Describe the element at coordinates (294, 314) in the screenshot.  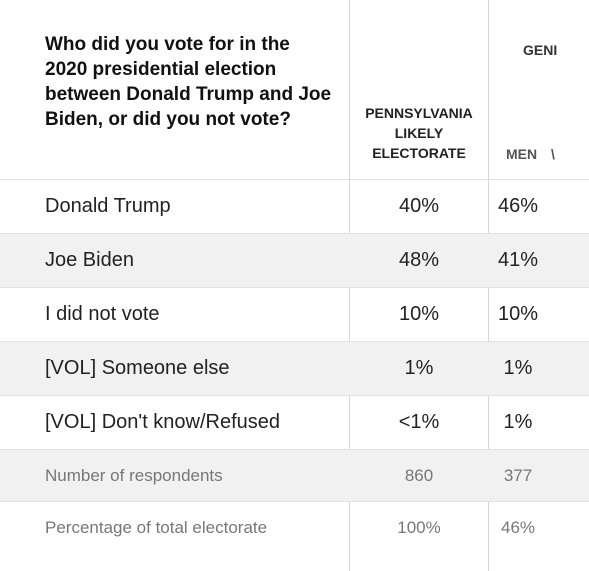
I see `table-row: I did not vote 10% 10%` at that location.